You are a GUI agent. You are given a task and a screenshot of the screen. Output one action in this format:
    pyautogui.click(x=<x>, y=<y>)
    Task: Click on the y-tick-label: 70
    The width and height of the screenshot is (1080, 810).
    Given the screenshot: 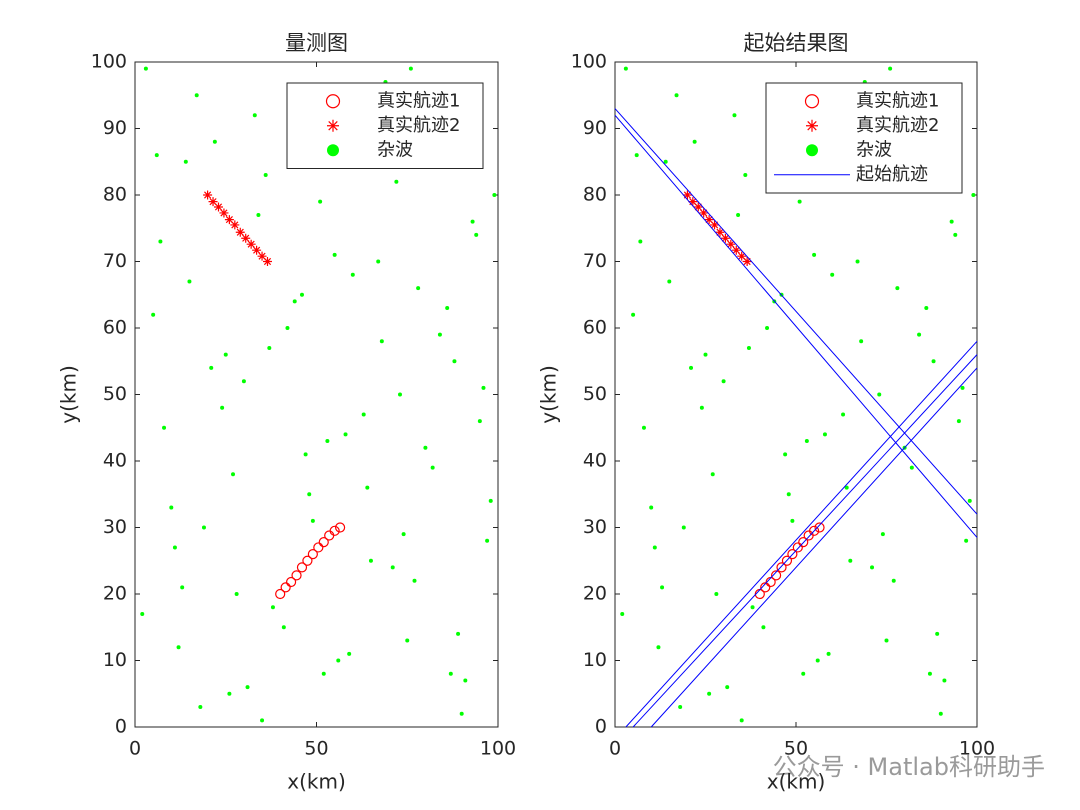 What is the action you would take?
    pyautogui.click(x=595, y=261)
    